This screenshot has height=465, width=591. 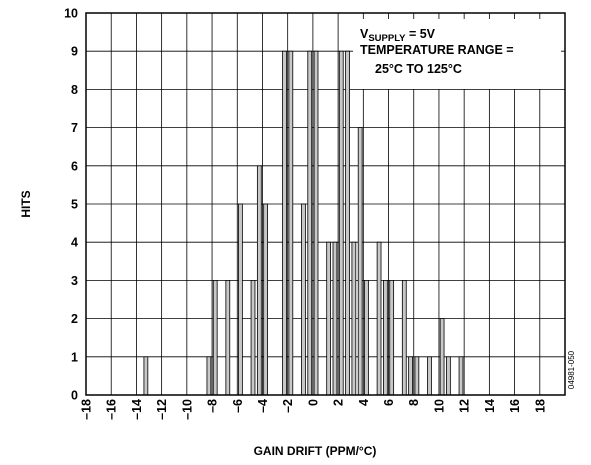 I want to click on y-tick-label: 8, so click(x=74, y=90).